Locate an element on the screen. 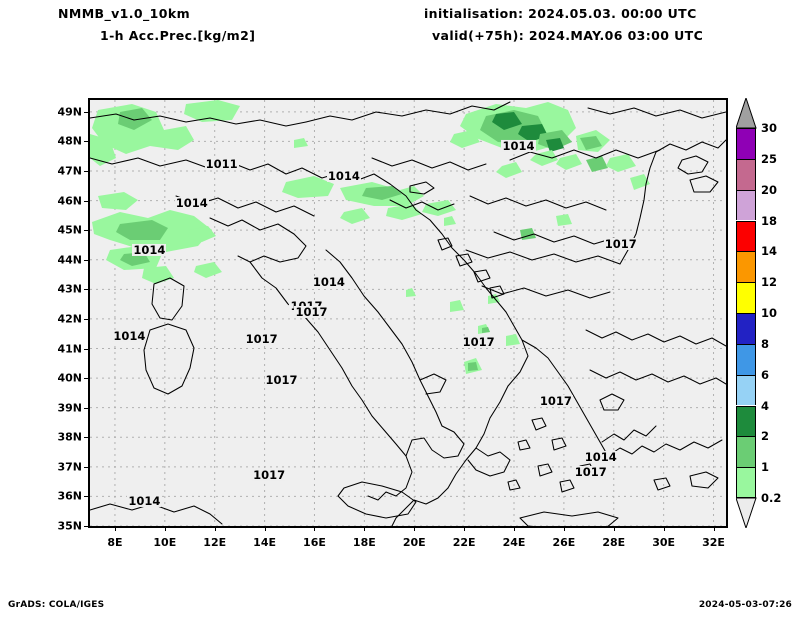  lon-tick-label: 8E is located at coordinates (115, 542).